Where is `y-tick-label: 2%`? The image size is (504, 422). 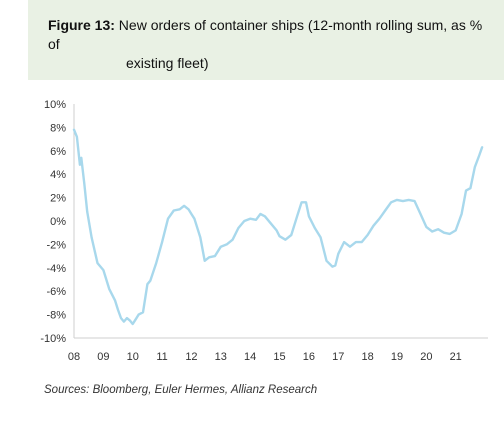 y-tick-label: 2% is located at coordinates (58, 199).